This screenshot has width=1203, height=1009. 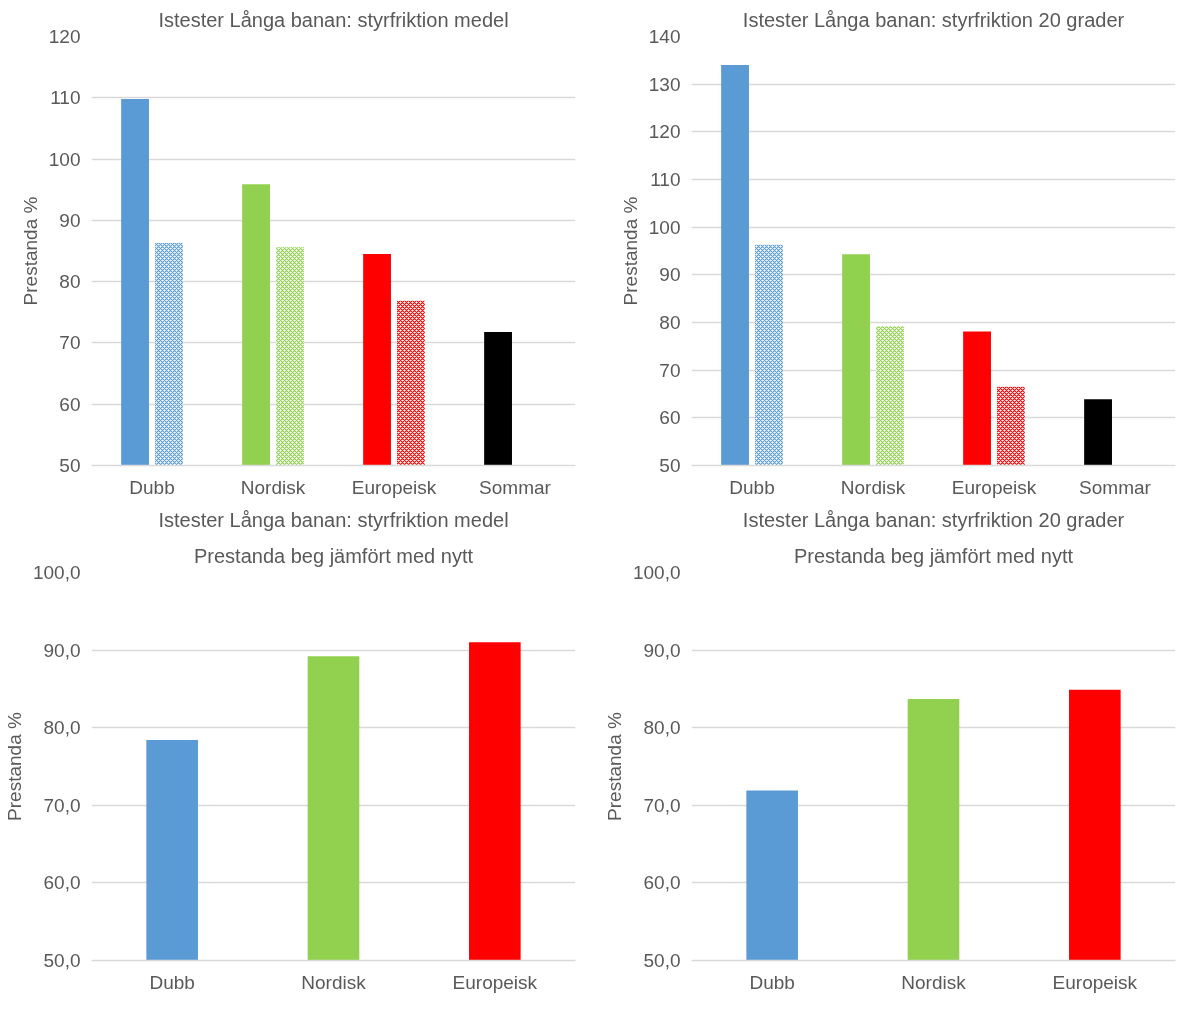 I want to click on y-tick-label: 140, so click(x=664, y=36).